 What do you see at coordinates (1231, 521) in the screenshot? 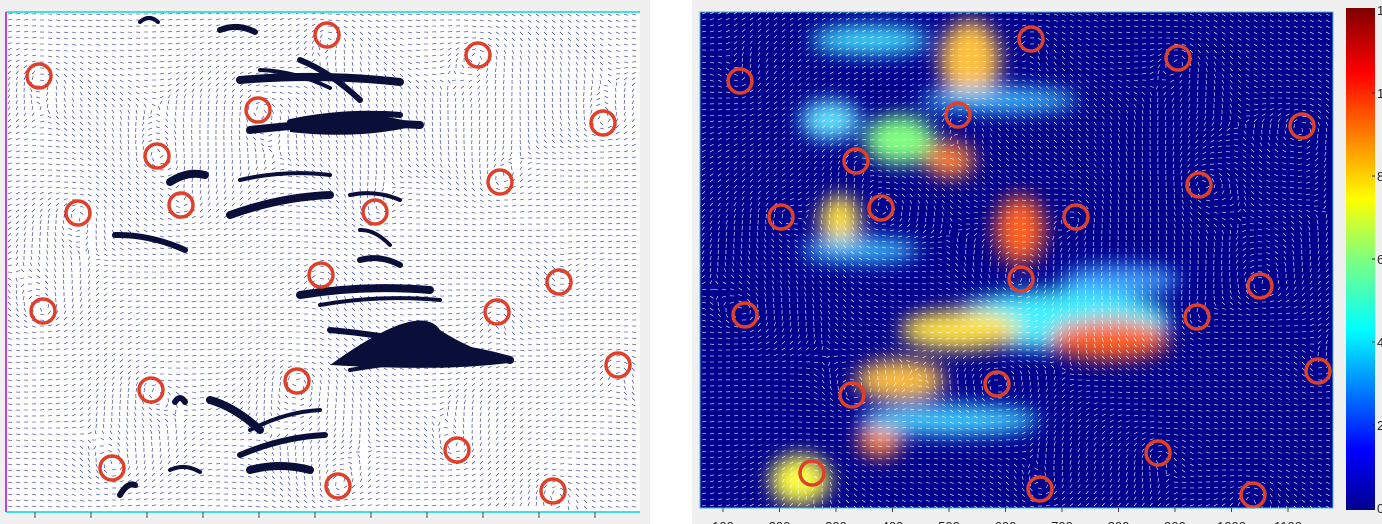
I see `x-tick-label: 1000` at bounding box center [1231, 521].